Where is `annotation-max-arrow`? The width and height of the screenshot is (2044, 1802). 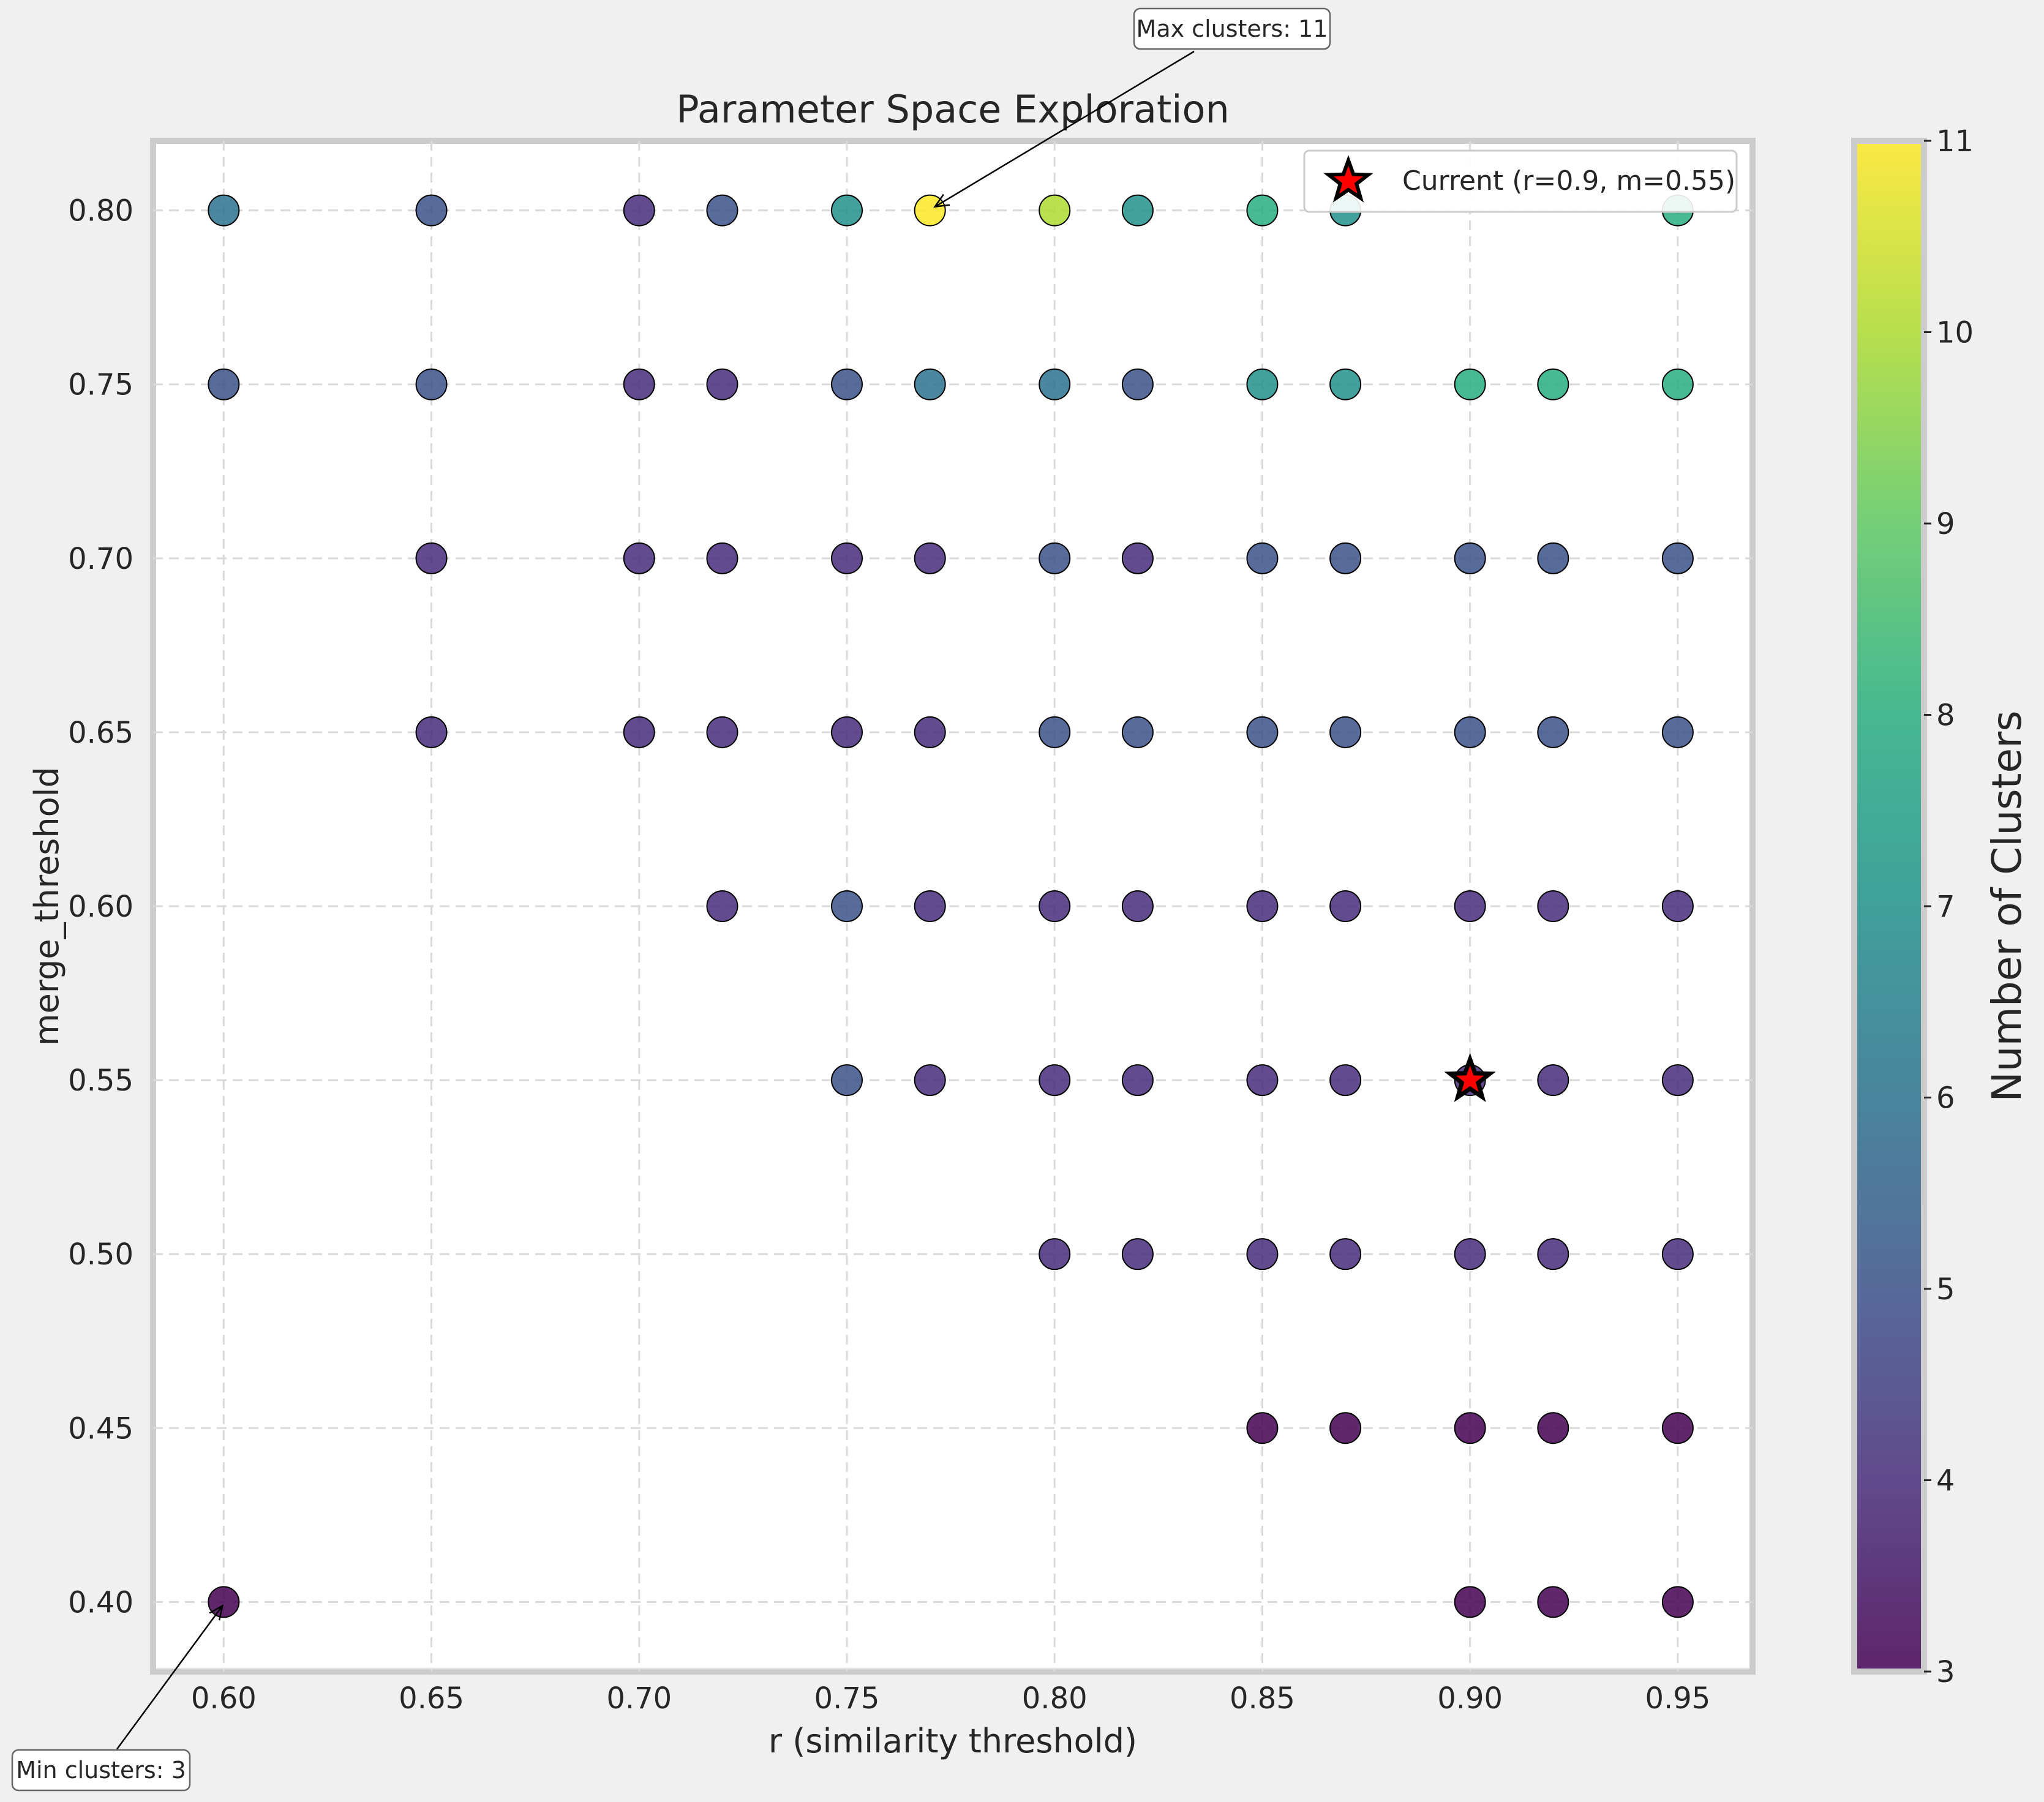 annotation-max-arrow is located at coordinates (1065, 128).